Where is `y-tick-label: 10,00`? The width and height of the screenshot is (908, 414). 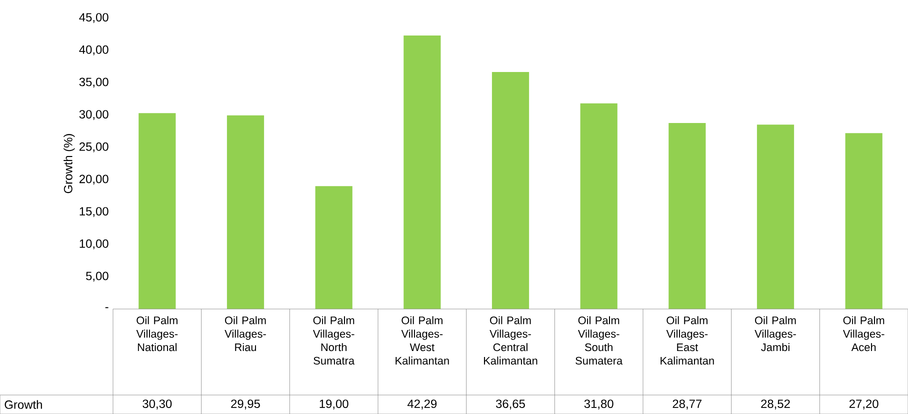
y-tick-label: 10,00 is located at coordinates (94, 244).